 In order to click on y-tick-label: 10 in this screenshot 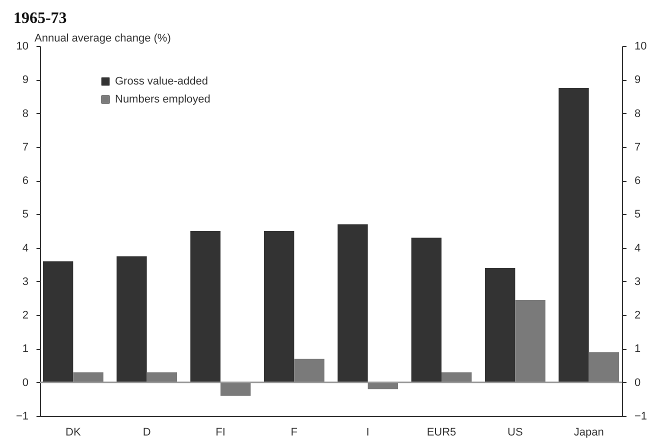, I will do `click(22, 46)`.